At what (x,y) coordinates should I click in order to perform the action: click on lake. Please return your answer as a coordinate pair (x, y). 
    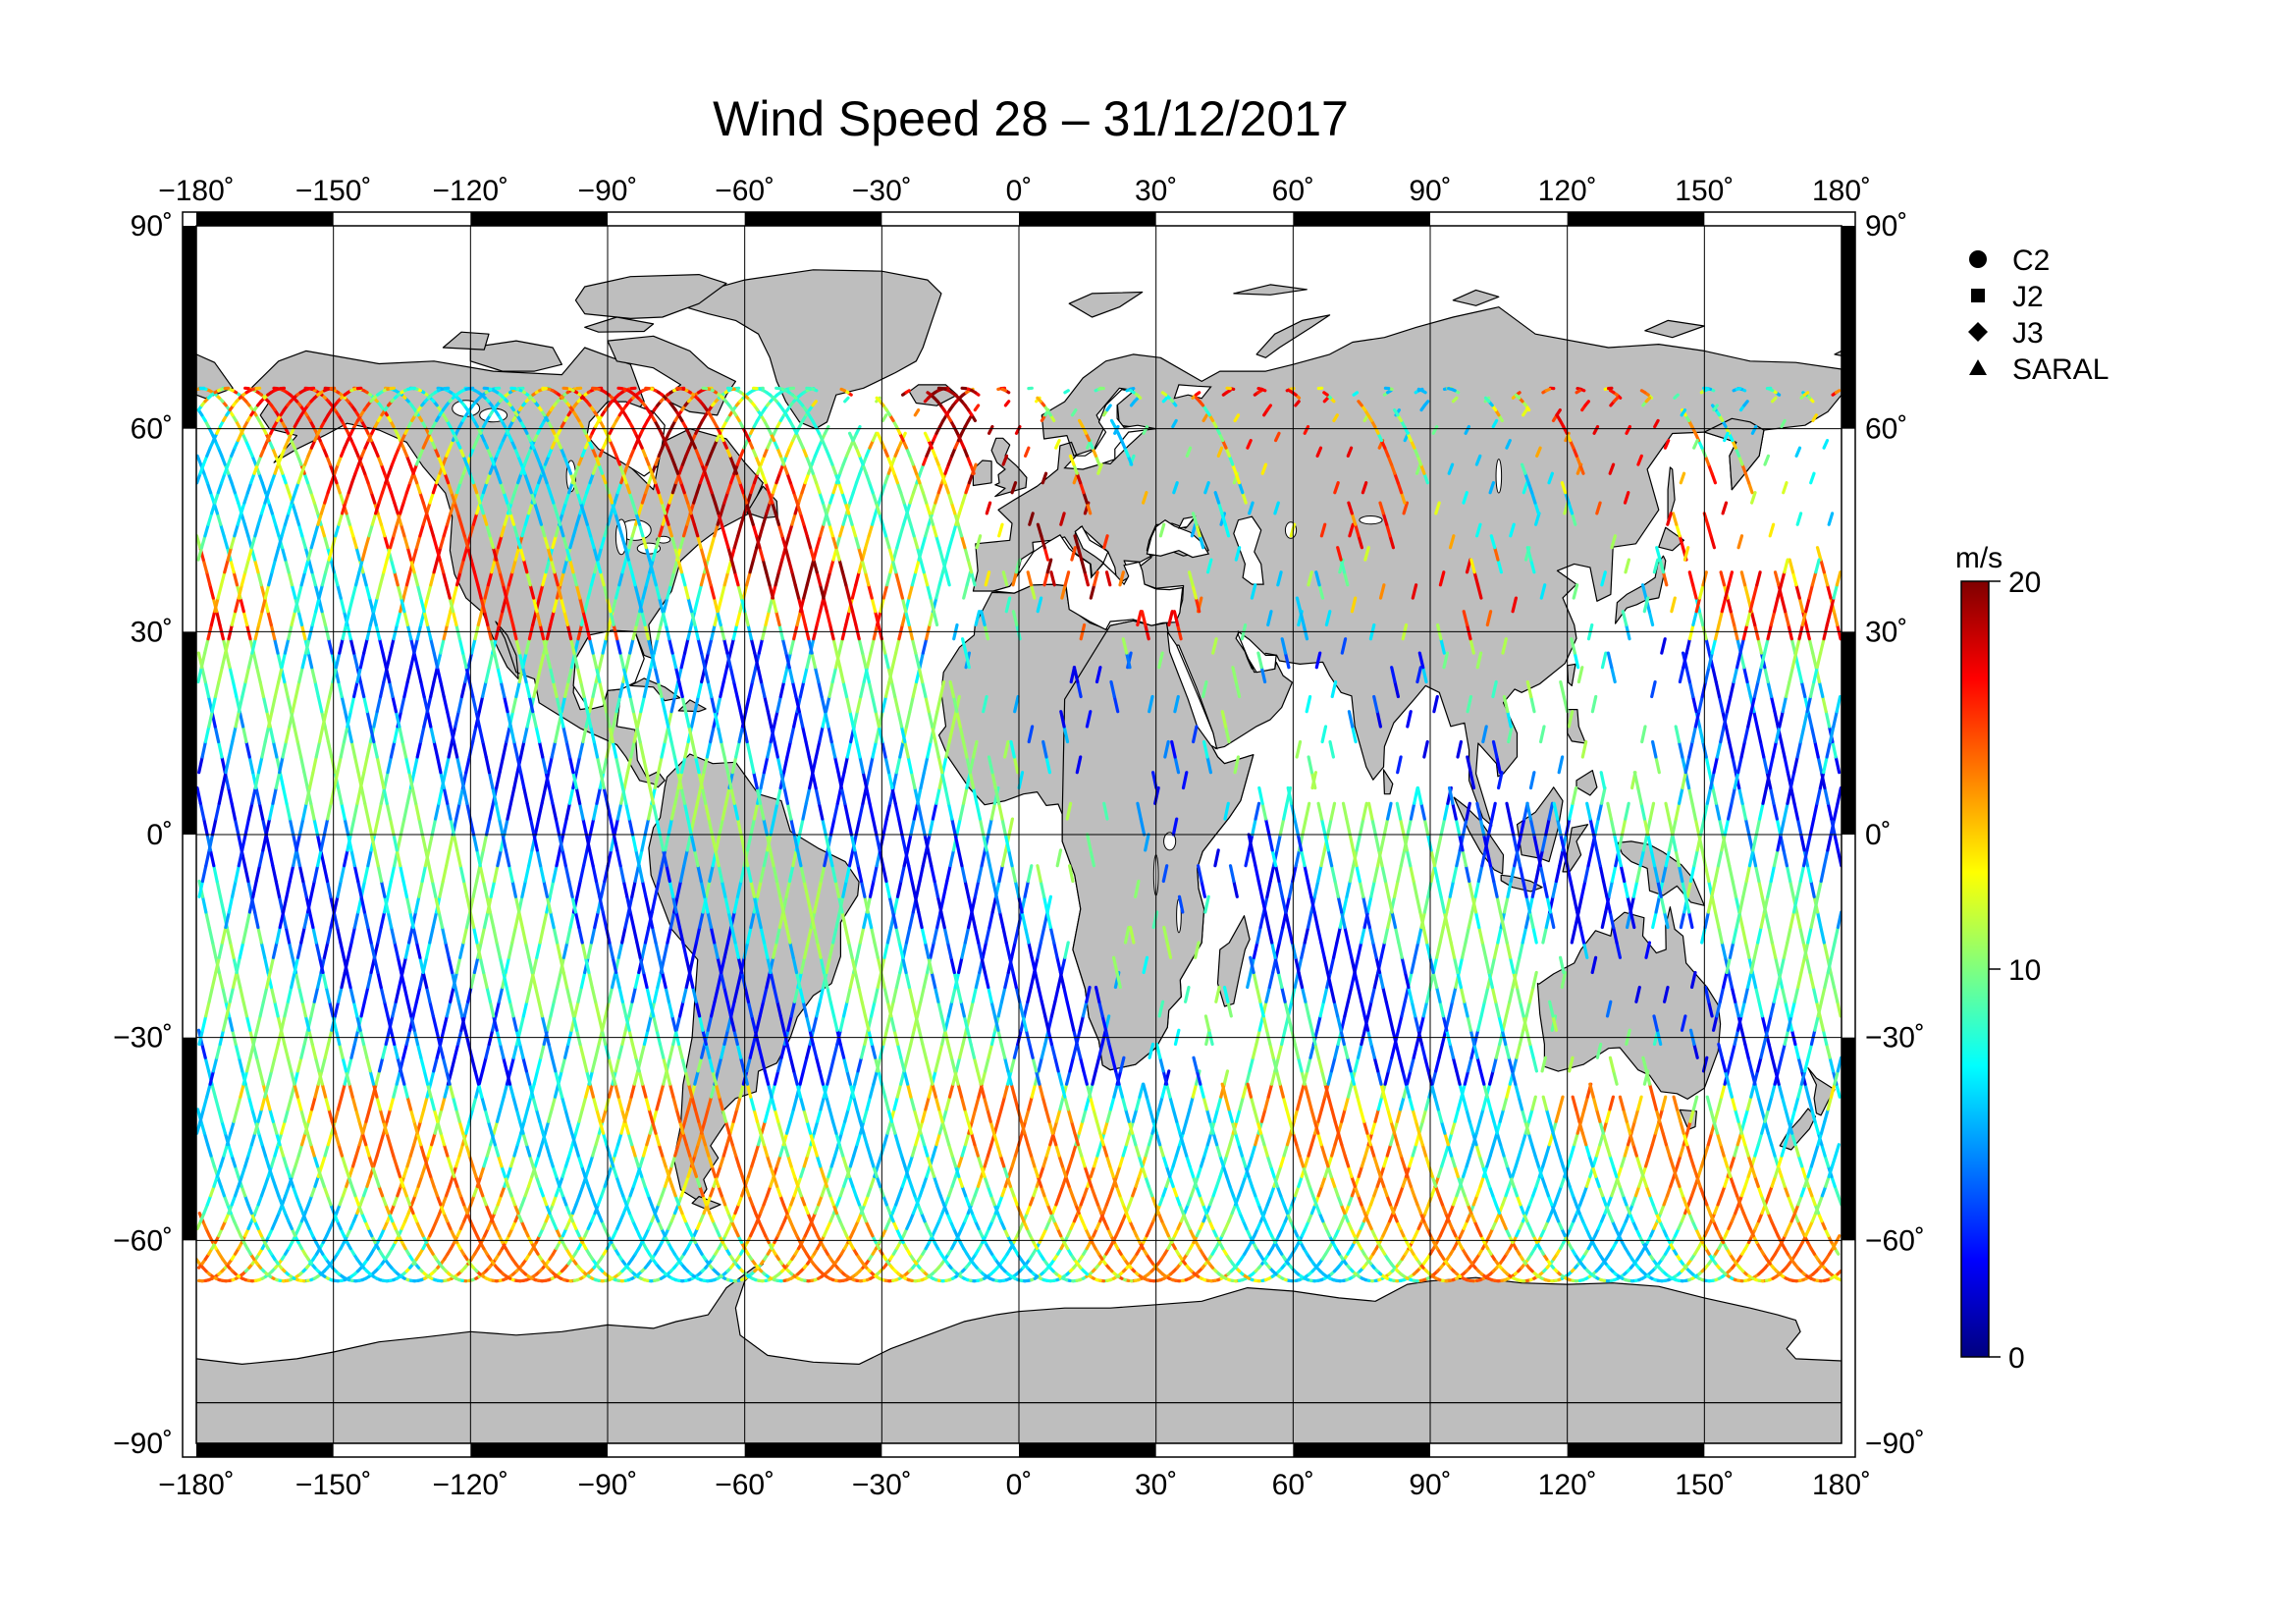
    Looking at the image, I should click on (1371, 520).